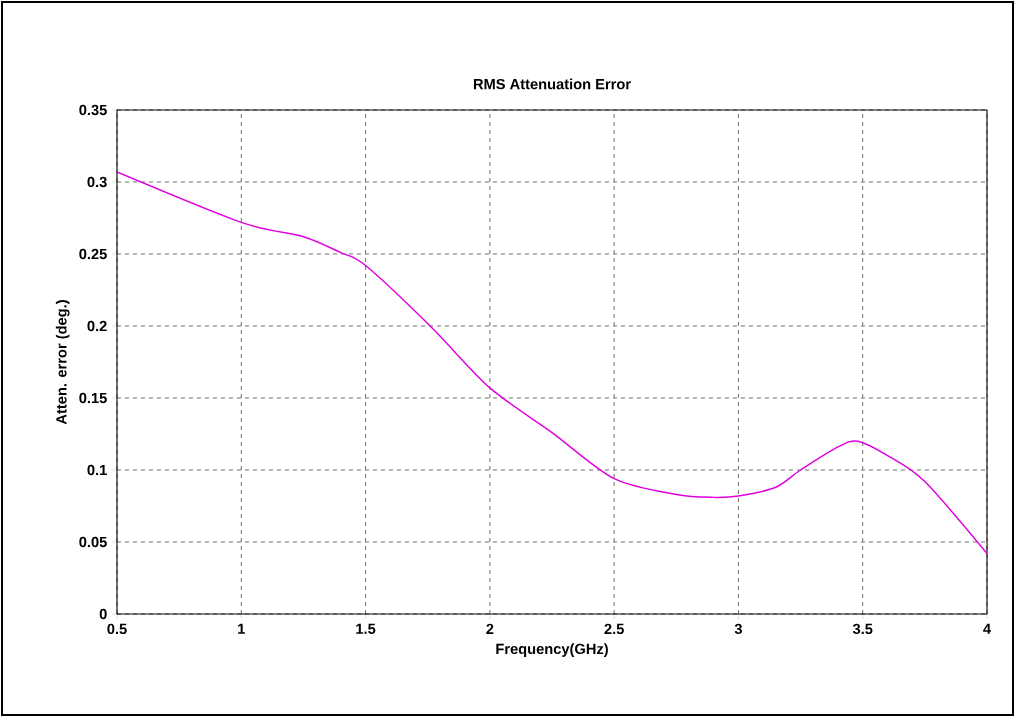  I want to click on y-tick-label: 0.35, so click(93, 110).